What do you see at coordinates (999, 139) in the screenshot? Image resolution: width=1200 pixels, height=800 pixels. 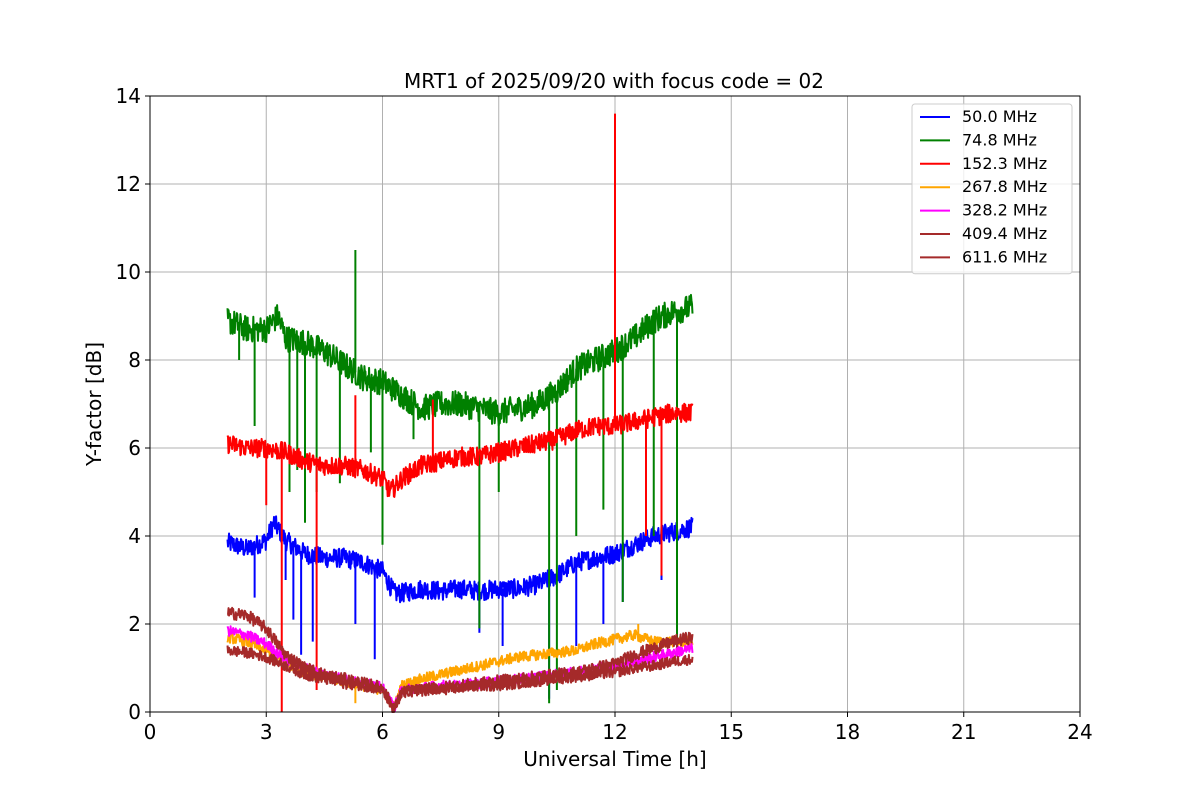 I see `legend-label: 74.8 MHz` at bounding box center [999, 139].